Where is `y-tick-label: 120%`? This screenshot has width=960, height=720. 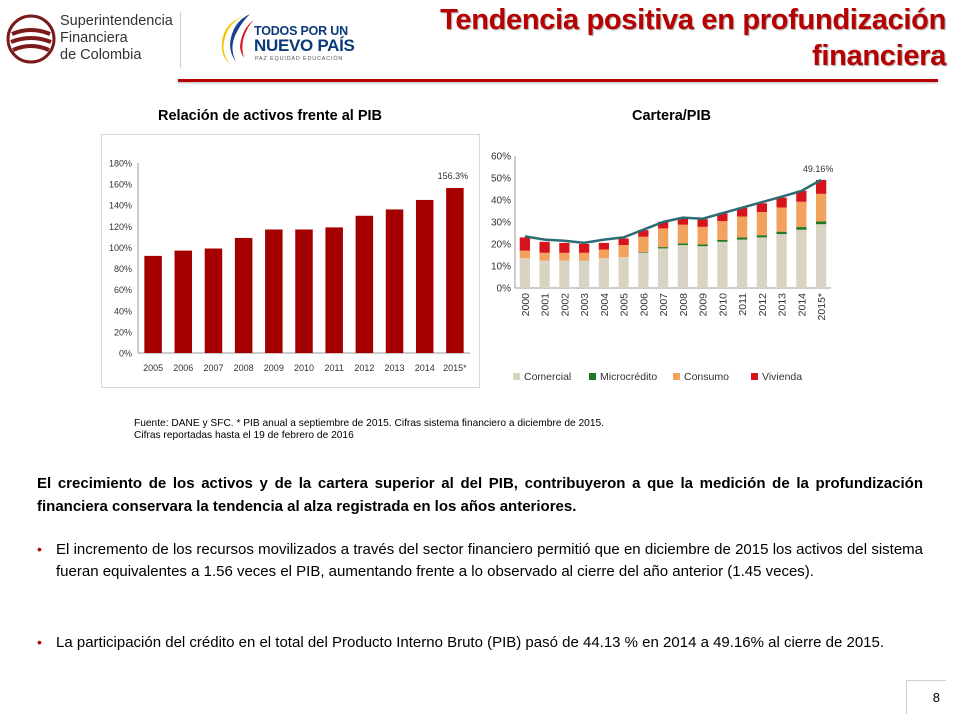
y-tick-label: 120% is located at coordinates (120, 227).